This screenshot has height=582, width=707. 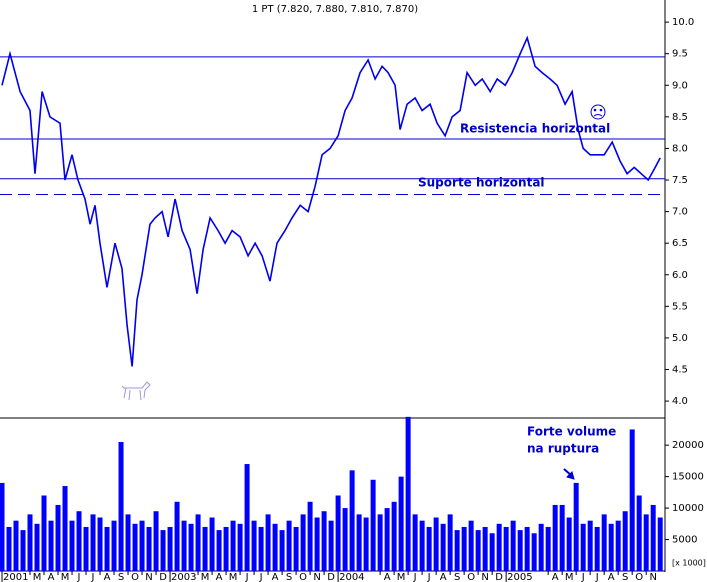 What do you see at coordinates (680, 148) in the screenshot?
I see `y-tick-label: 8.0` at bounding box center [680, 148].